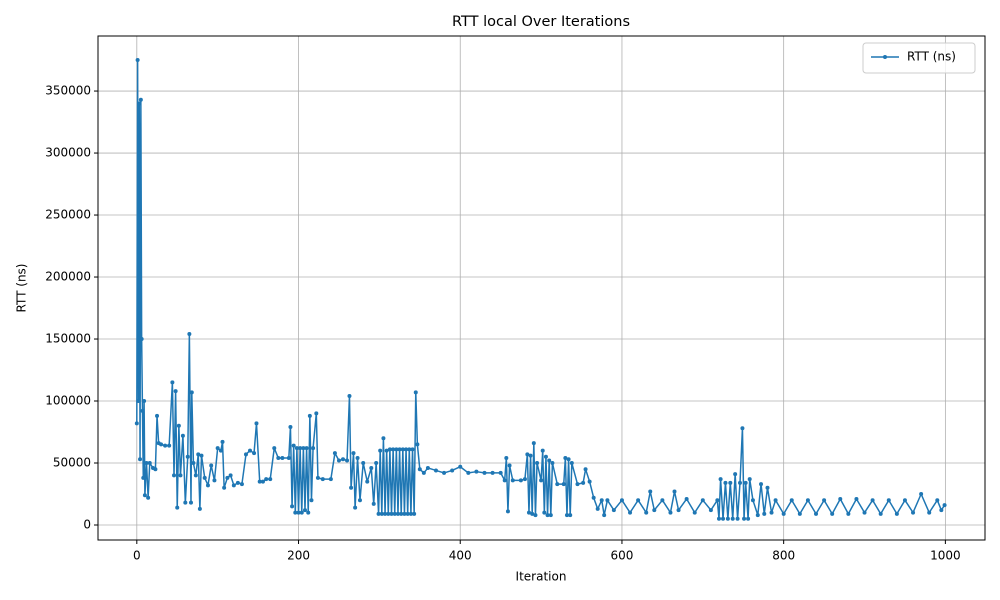 The image size is (1000, 600). What do you see at coordinates (68, 91) in the screenshot?
I see `y-tick-label: 350000` at bounding box center [68, 91].